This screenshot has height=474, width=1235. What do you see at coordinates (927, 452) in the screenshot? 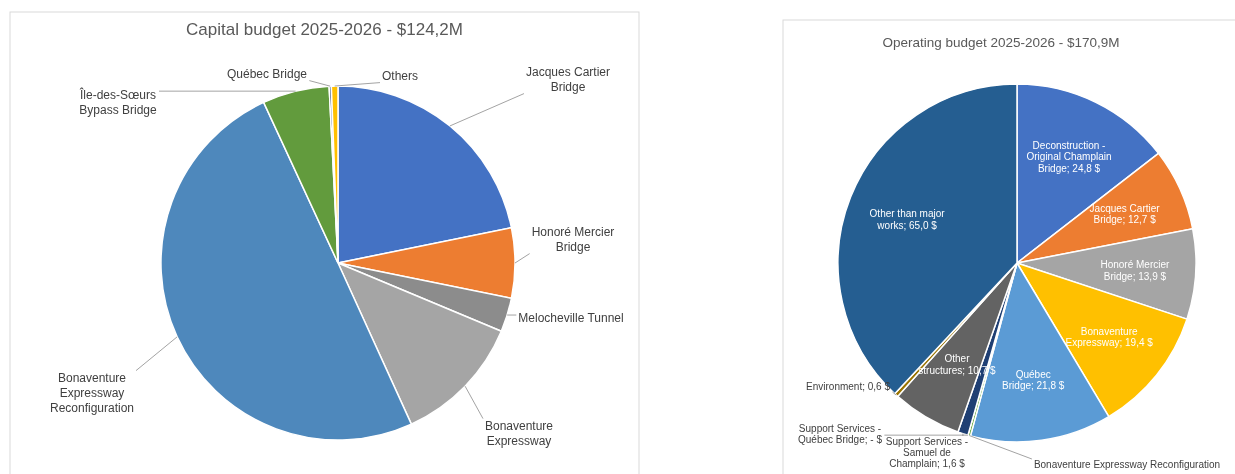
I see `slice-label: Support Services - Samuel de Champlain; 1,6 $` at bounding box center [927, 452].